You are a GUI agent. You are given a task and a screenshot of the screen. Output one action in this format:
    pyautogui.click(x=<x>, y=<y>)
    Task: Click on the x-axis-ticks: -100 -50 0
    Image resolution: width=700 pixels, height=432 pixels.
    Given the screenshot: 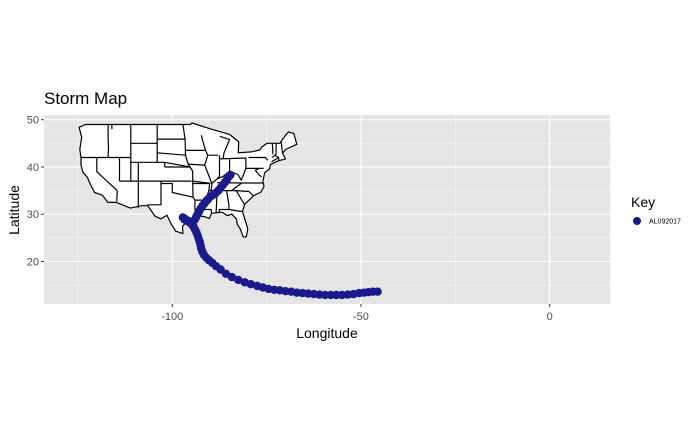 What is the action you would take?
    pyautogui.click(x=357, y=313)
    